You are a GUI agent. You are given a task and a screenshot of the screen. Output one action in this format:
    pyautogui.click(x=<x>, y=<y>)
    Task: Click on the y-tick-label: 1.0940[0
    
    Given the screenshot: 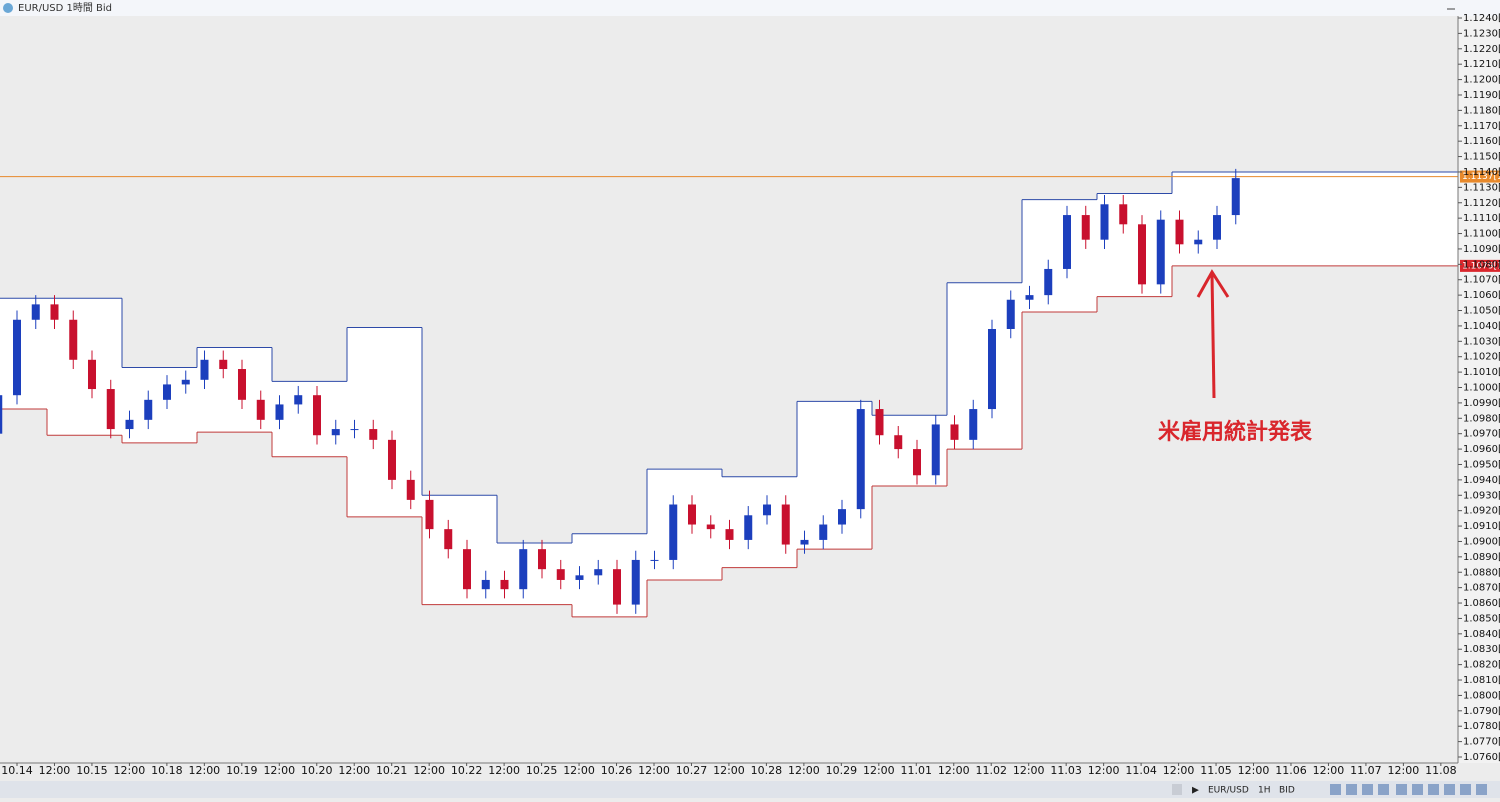 What is the action you would take?
    pyautogui.click(x=1481, y=480)
    